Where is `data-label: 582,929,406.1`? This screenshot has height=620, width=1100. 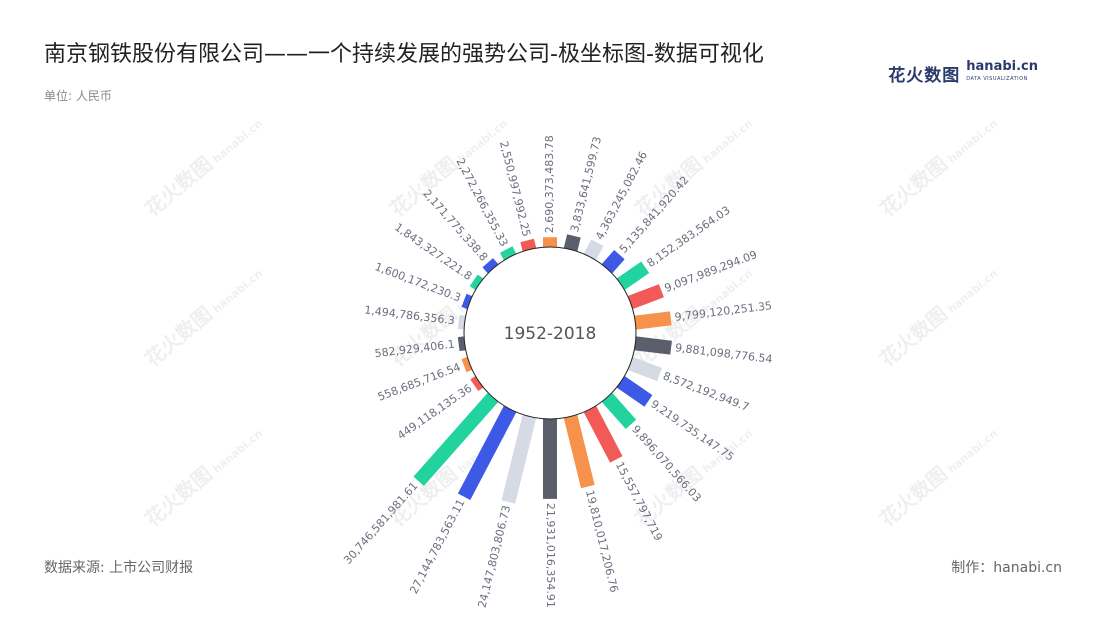 data-label: 582,929,406.1 is located at coordinates (414, 349).